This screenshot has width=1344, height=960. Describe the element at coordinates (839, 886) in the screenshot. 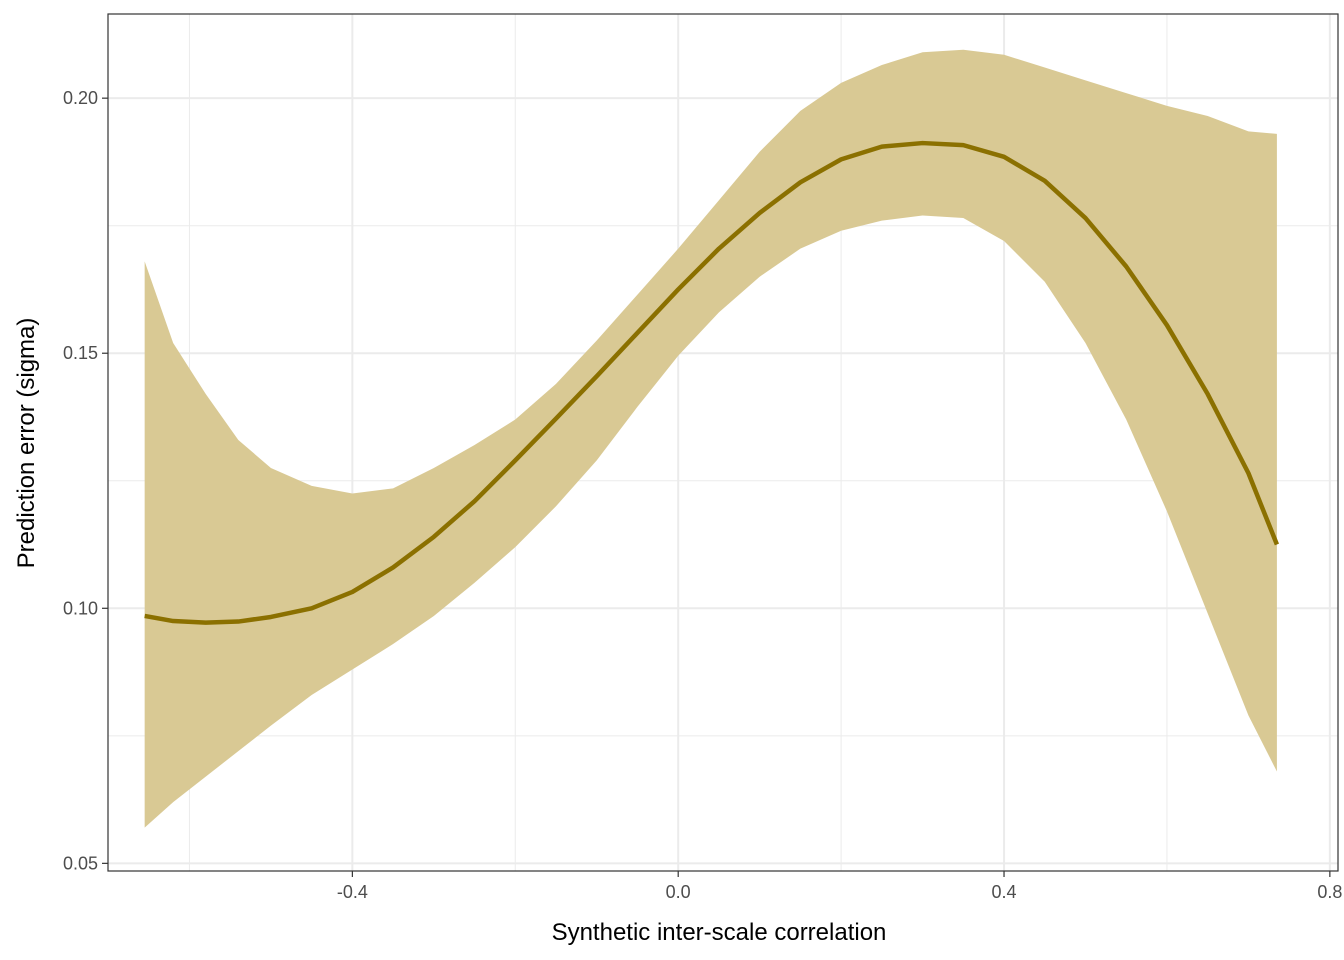

I see `x-axis: -0.4 0.0 0.4 0.8` at that location.